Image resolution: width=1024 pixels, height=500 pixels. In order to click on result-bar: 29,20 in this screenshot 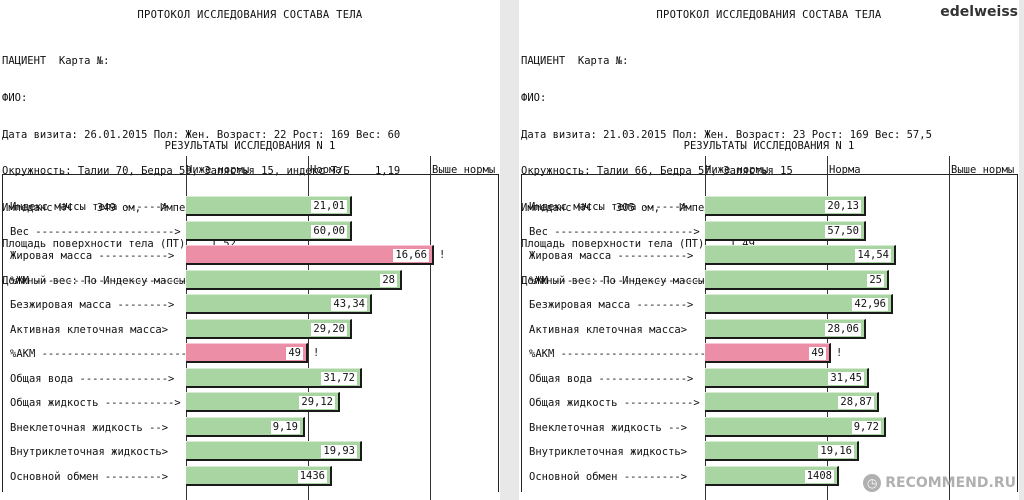, I will do `click(269, 328)`.